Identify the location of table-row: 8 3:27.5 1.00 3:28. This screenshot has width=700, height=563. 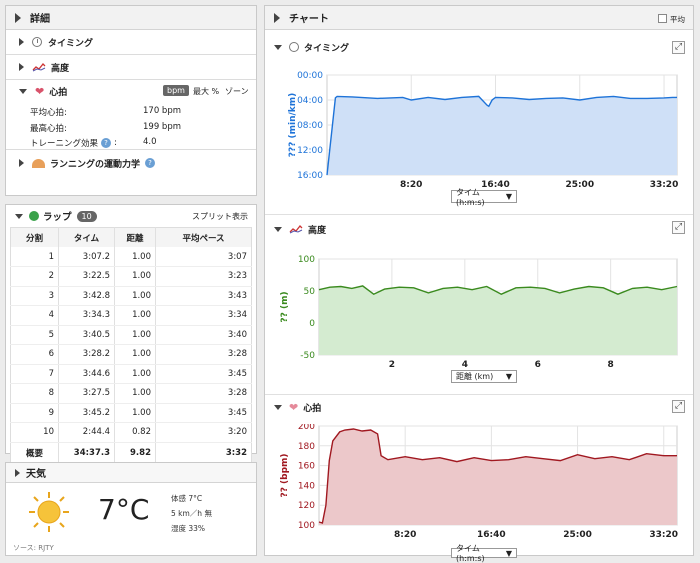
(131, 393).